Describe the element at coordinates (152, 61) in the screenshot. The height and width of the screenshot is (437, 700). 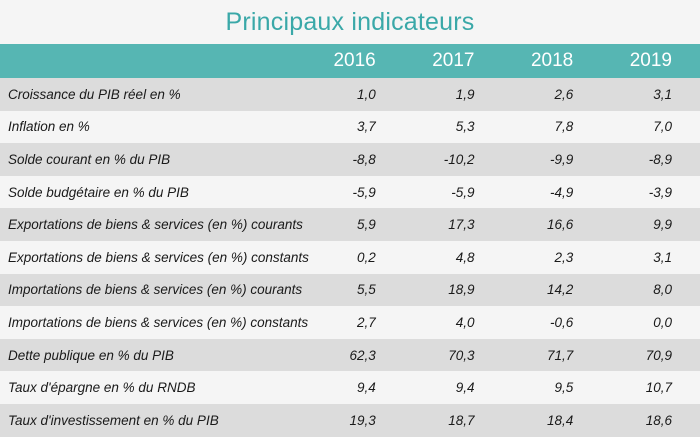
I see `header-label-cell` at that location.